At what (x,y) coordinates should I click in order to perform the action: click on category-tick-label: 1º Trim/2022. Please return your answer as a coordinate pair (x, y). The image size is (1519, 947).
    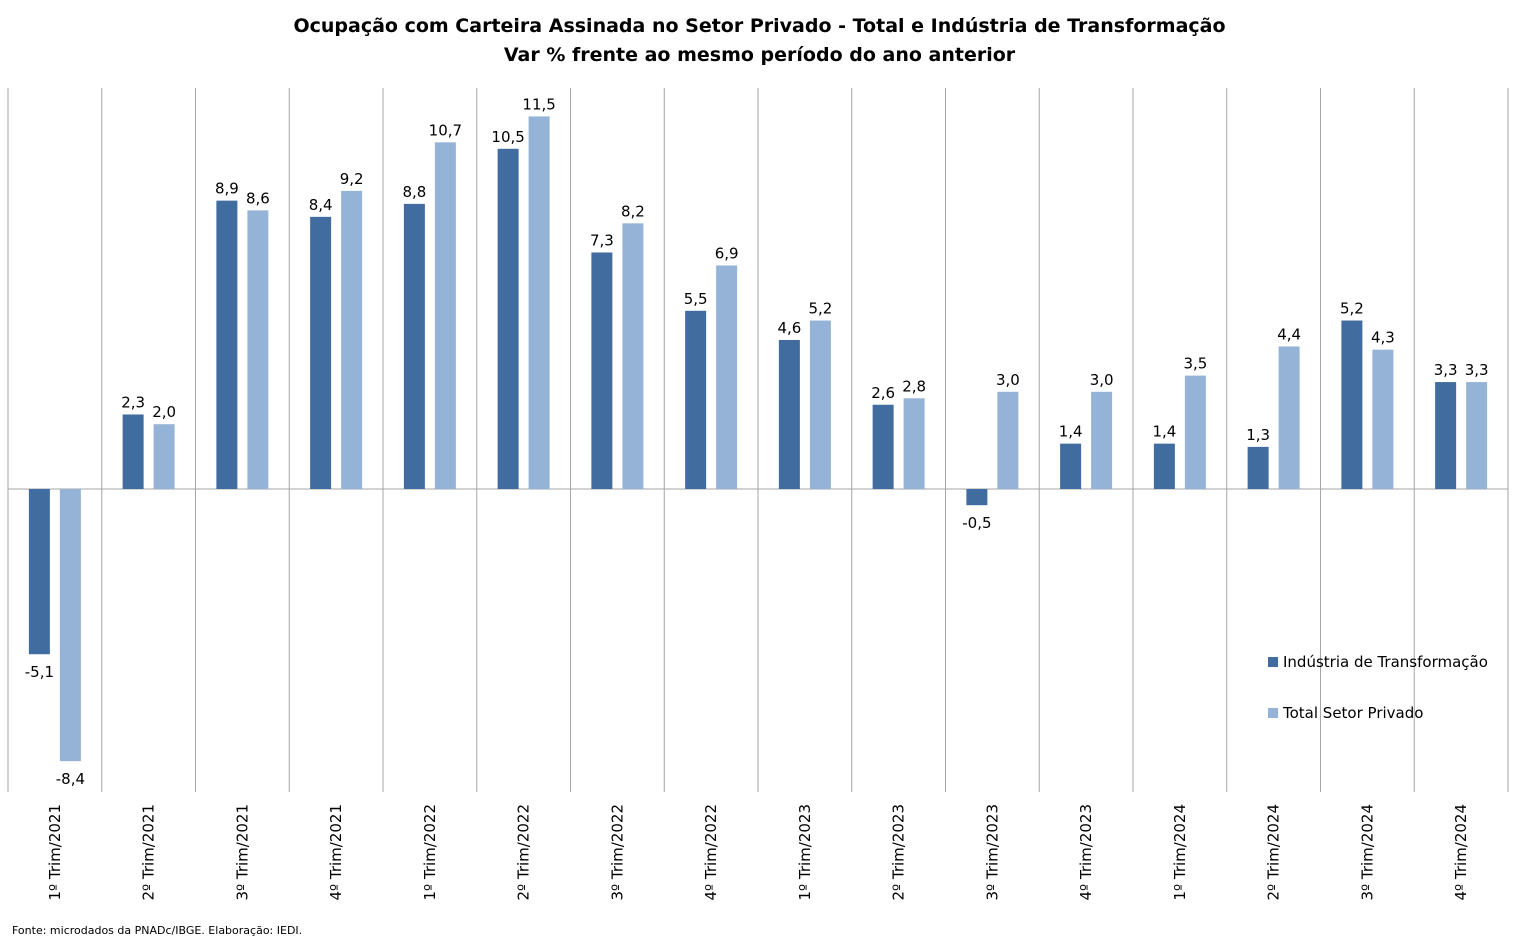
    Looking at the image, I should click on (430, 852).